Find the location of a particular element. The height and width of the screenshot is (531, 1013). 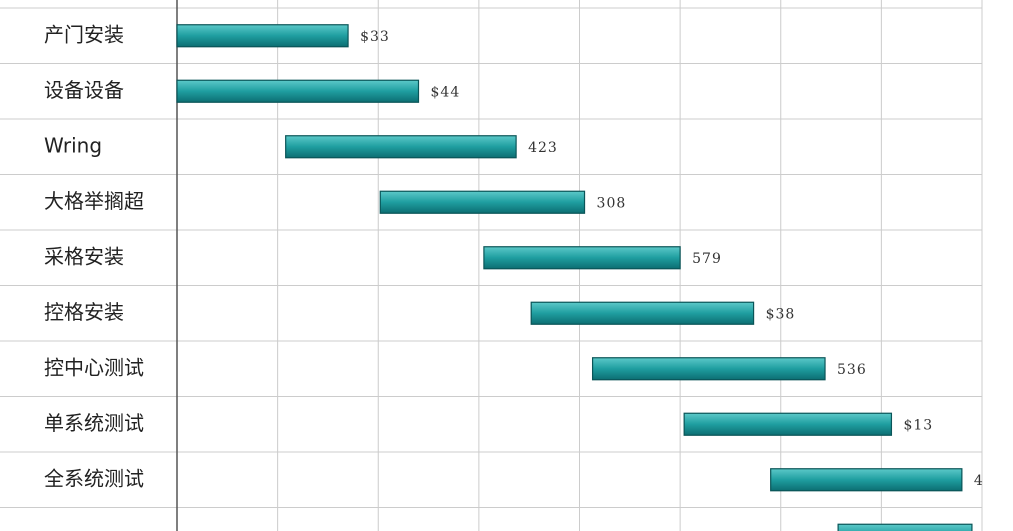

category-label: Wring is located at coordinates (73, 145).